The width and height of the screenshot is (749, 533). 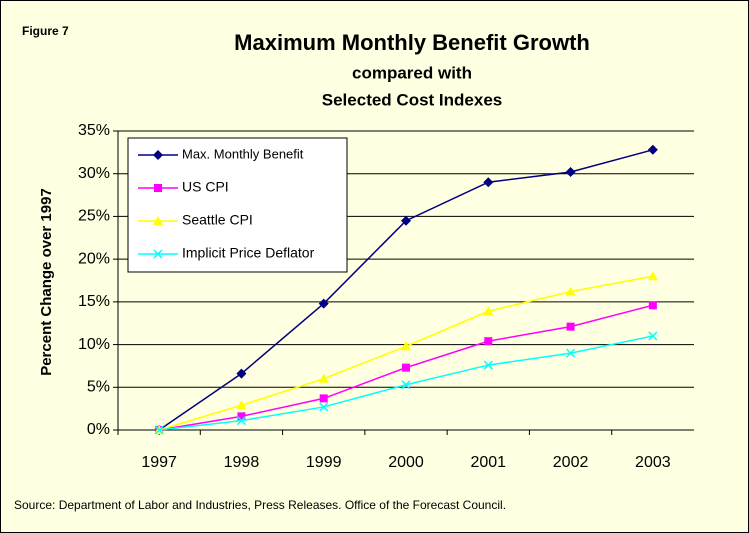 I want to click on x-tick-label: 2000, so click(x=406, y=462).